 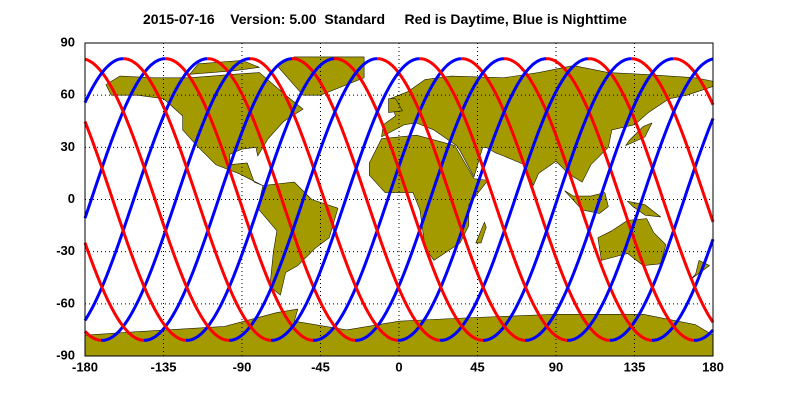 I want to click on x-tick-label: 90, so click(x=556, y=366).